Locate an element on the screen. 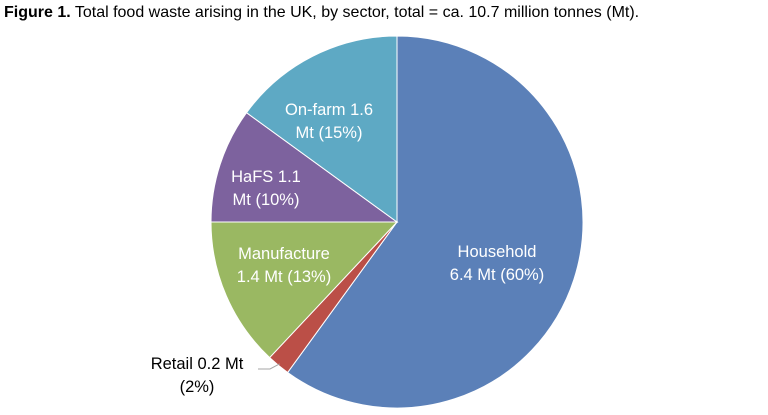 The width and height of the screenshot is (768, 415). leader-lines is located at coordinates (269, 366).